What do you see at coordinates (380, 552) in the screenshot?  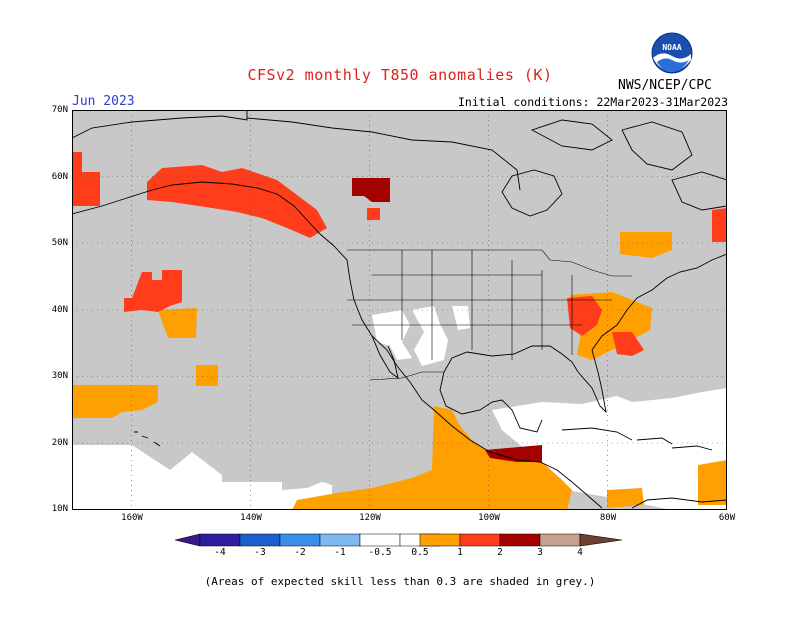 I see `colorbar-label: -0.5` at bounding box center [380, 552].